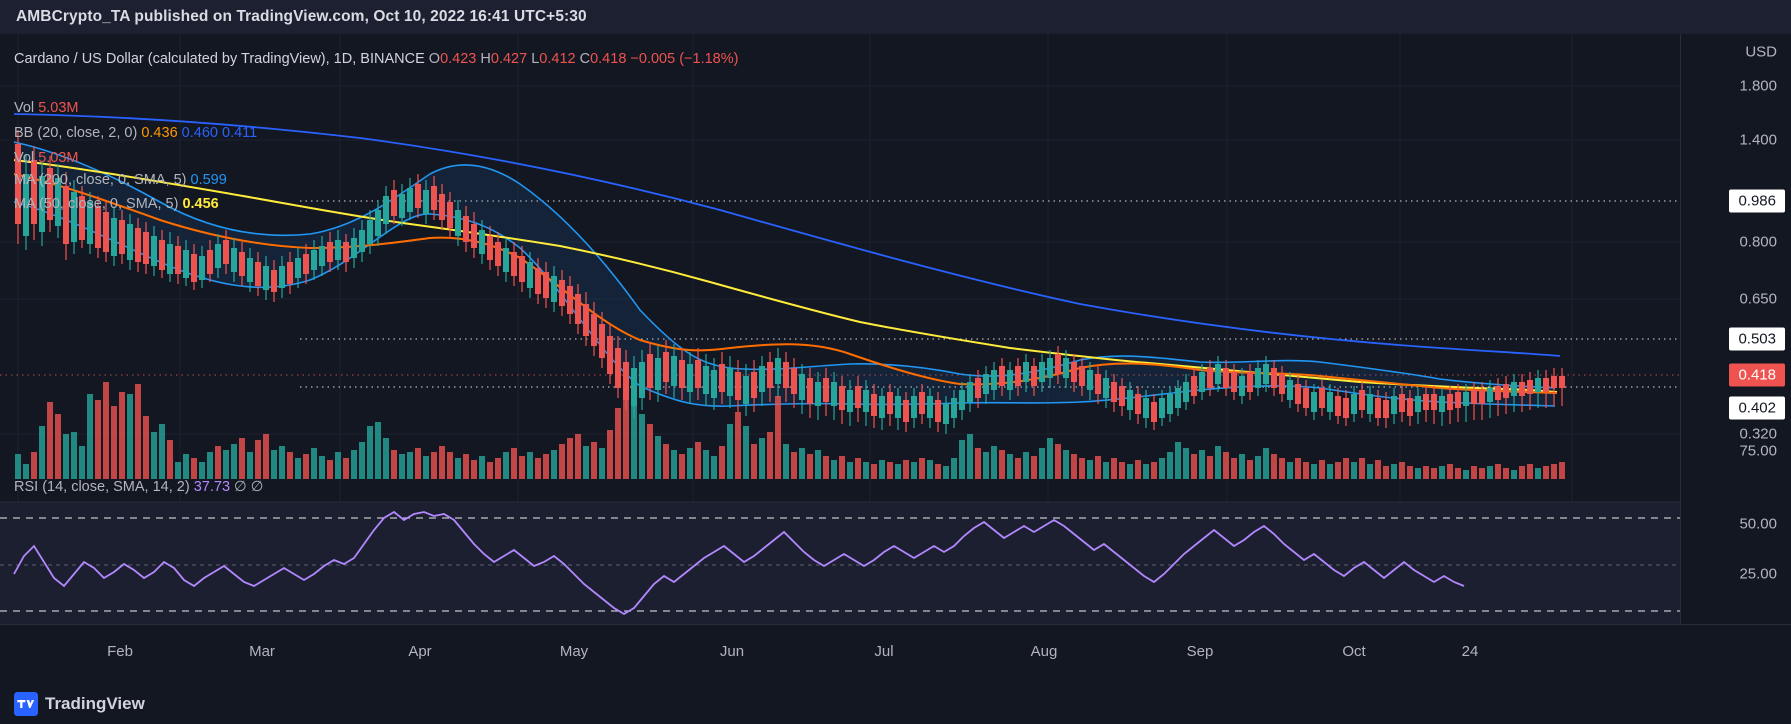 Image resolution: width=1791 pixels, height=724 pixels. What do you see at coordinates (240, 487) in the screenshot?
I see `rsi-legend-extra1: ∅` at bounding box center [240, 487].